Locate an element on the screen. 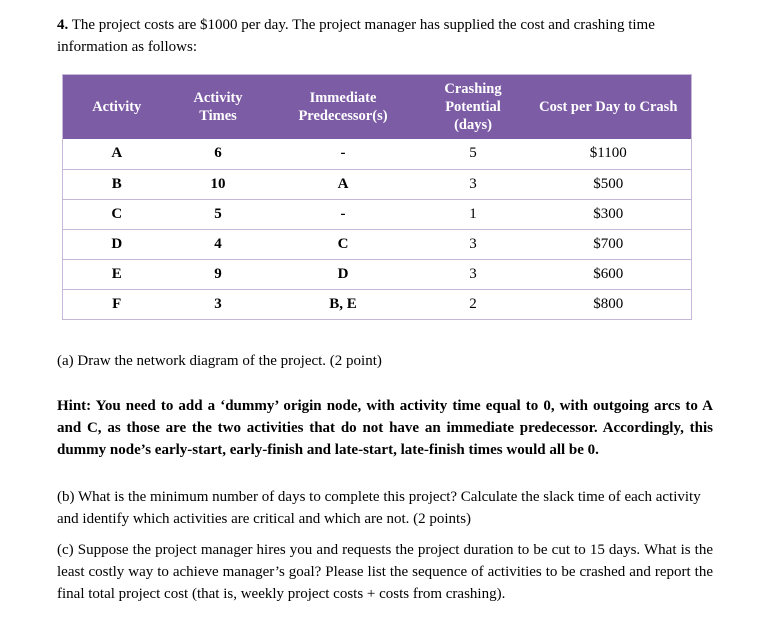 The image size is (770, 623). header-activity: Activity is located at coordinates (116, 106).